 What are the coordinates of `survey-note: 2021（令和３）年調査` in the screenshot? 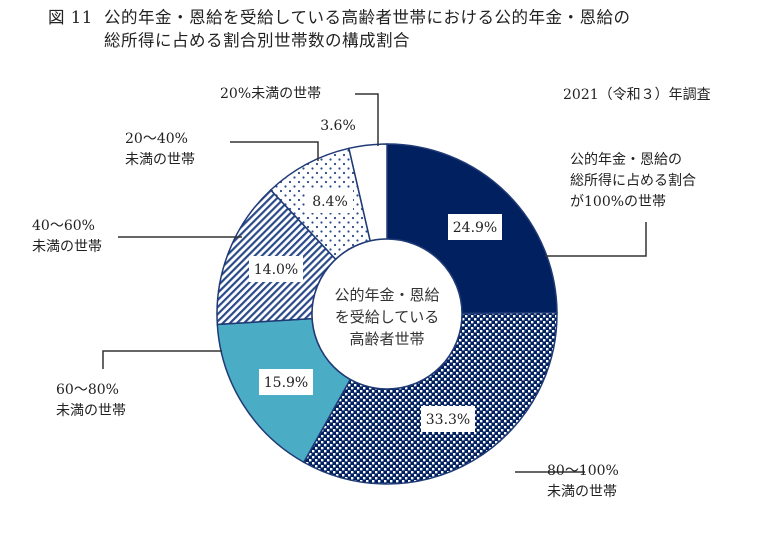 It's located at (637, 95).